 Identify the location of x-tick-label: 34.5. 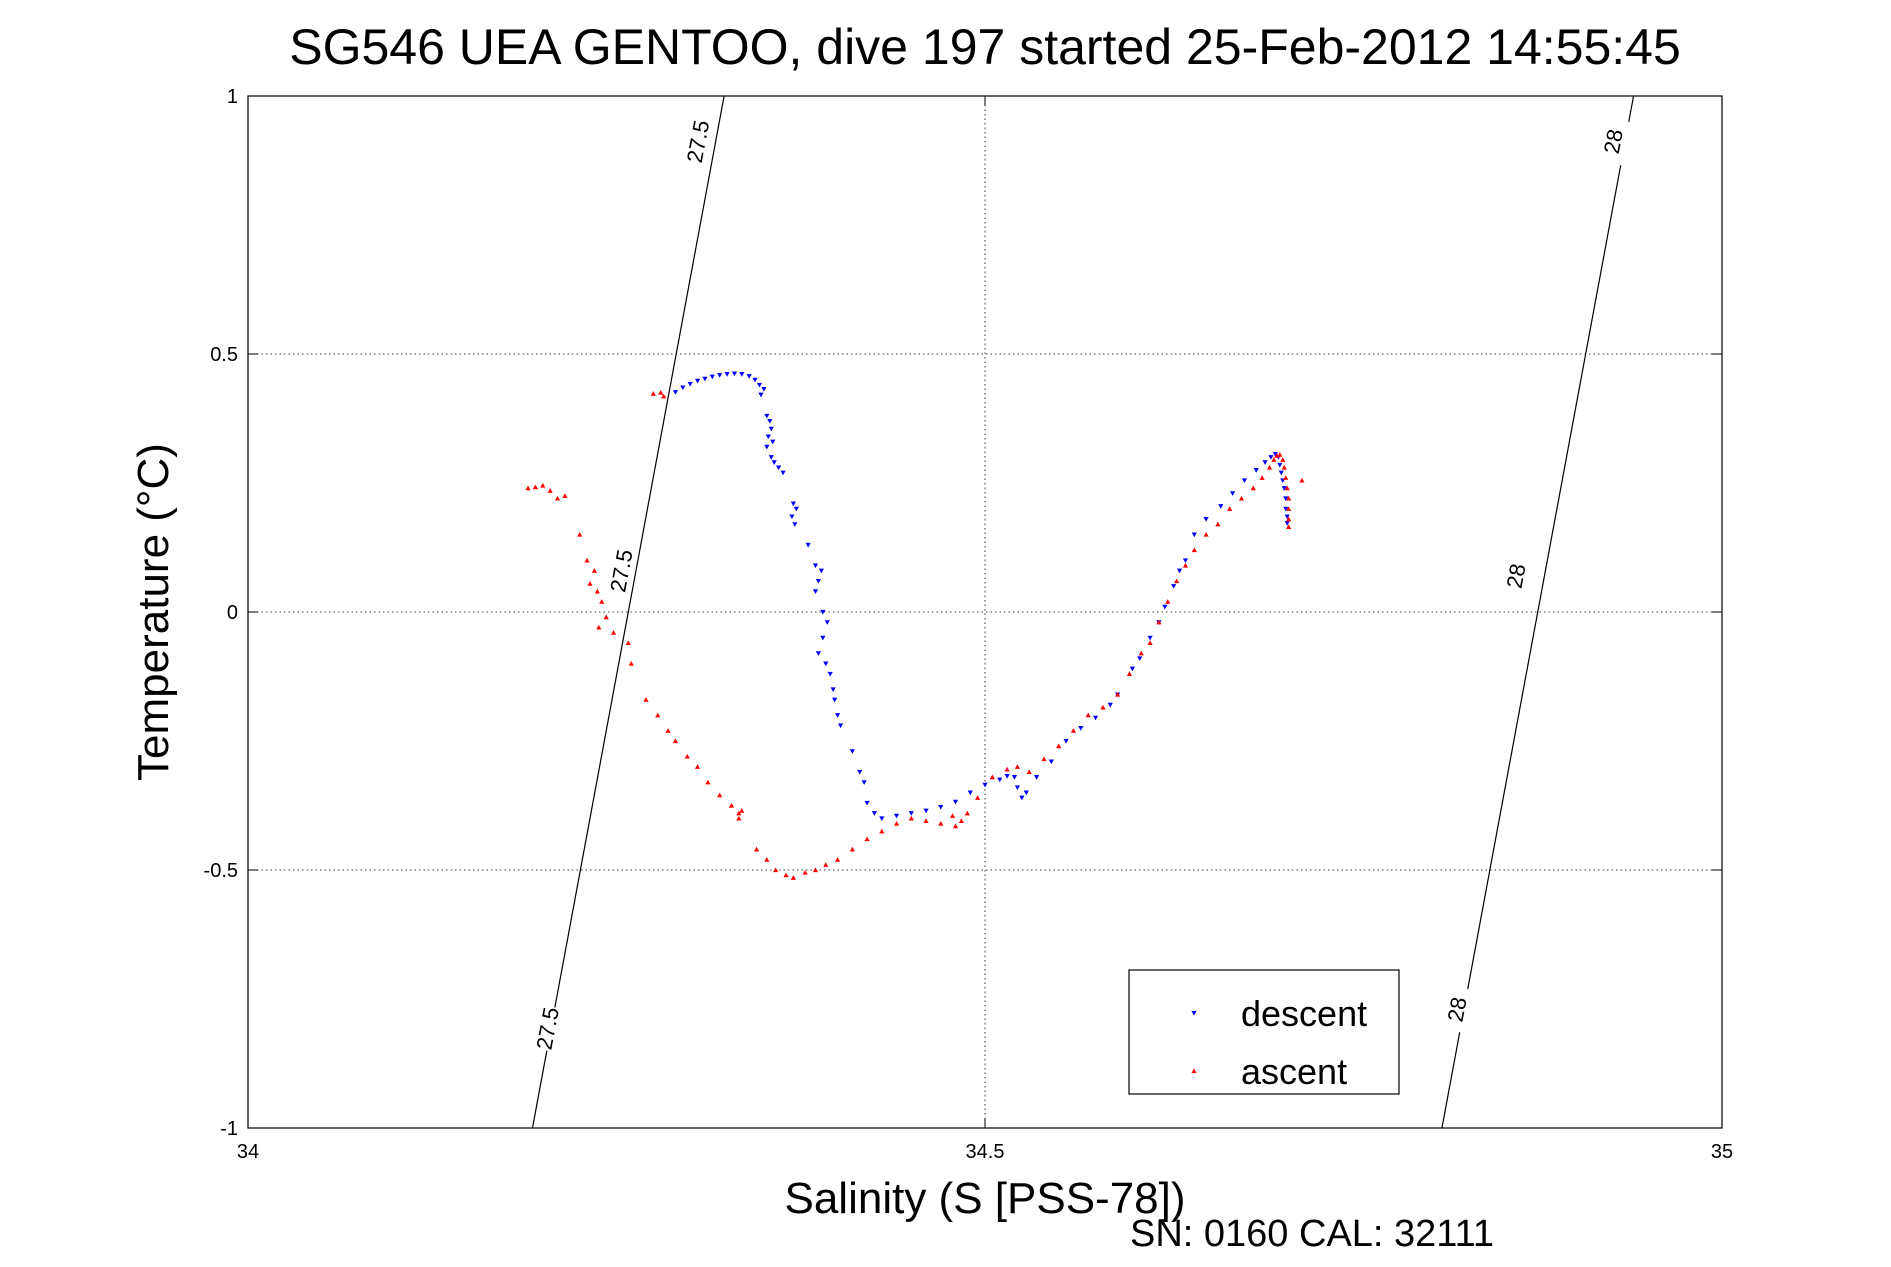
(985, 1152).